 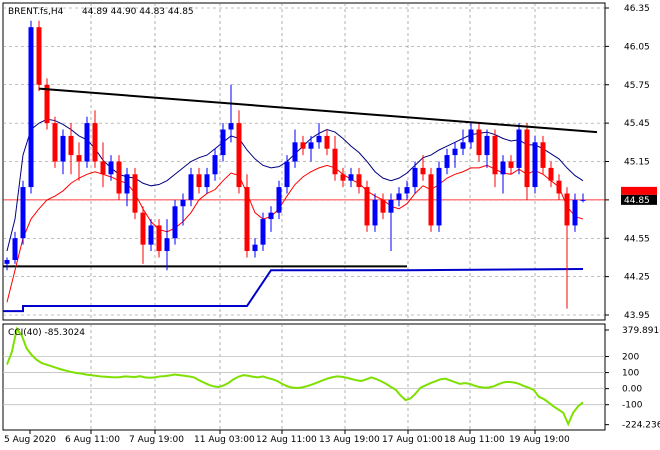 What do you see at coordinates (641, 331) in the screenshot?
I see `cci-y-tick-label: 379.8916` at bounding box center [641, 331].